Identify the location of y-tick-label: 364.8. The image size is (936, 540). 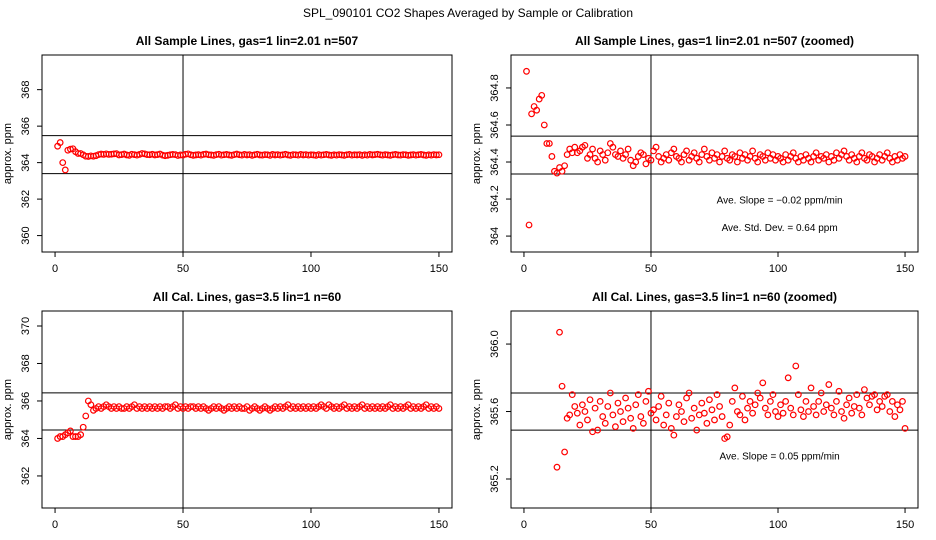
(495, 88).